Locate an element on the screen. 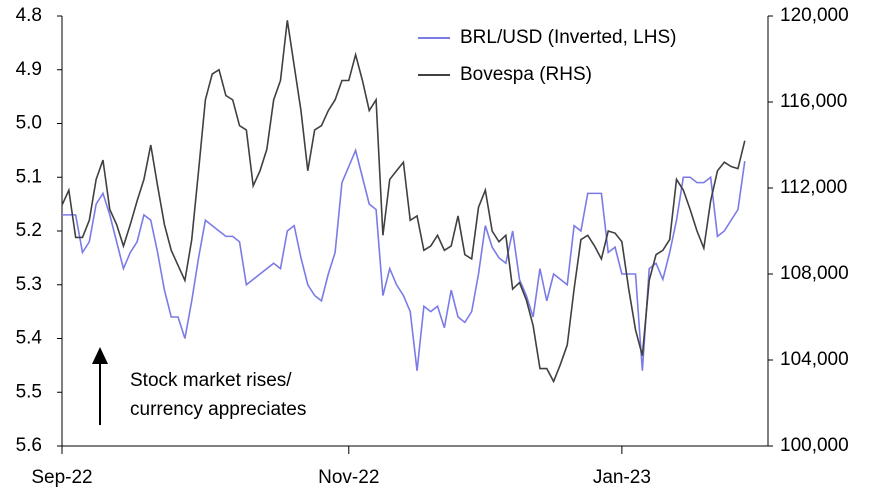  y-tick-label: 5.2 is located at coordinates (29, 230).